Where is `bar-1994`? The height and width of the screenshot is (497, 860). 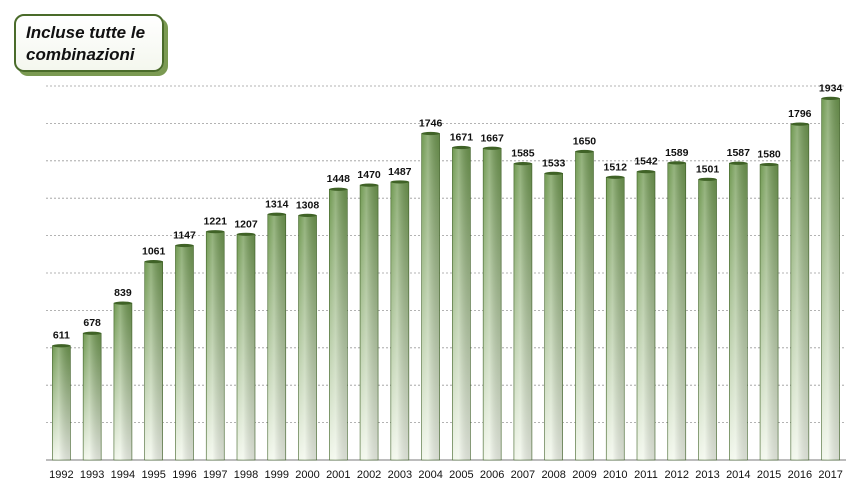 bar-1994 is located at coordinates (123, 381).